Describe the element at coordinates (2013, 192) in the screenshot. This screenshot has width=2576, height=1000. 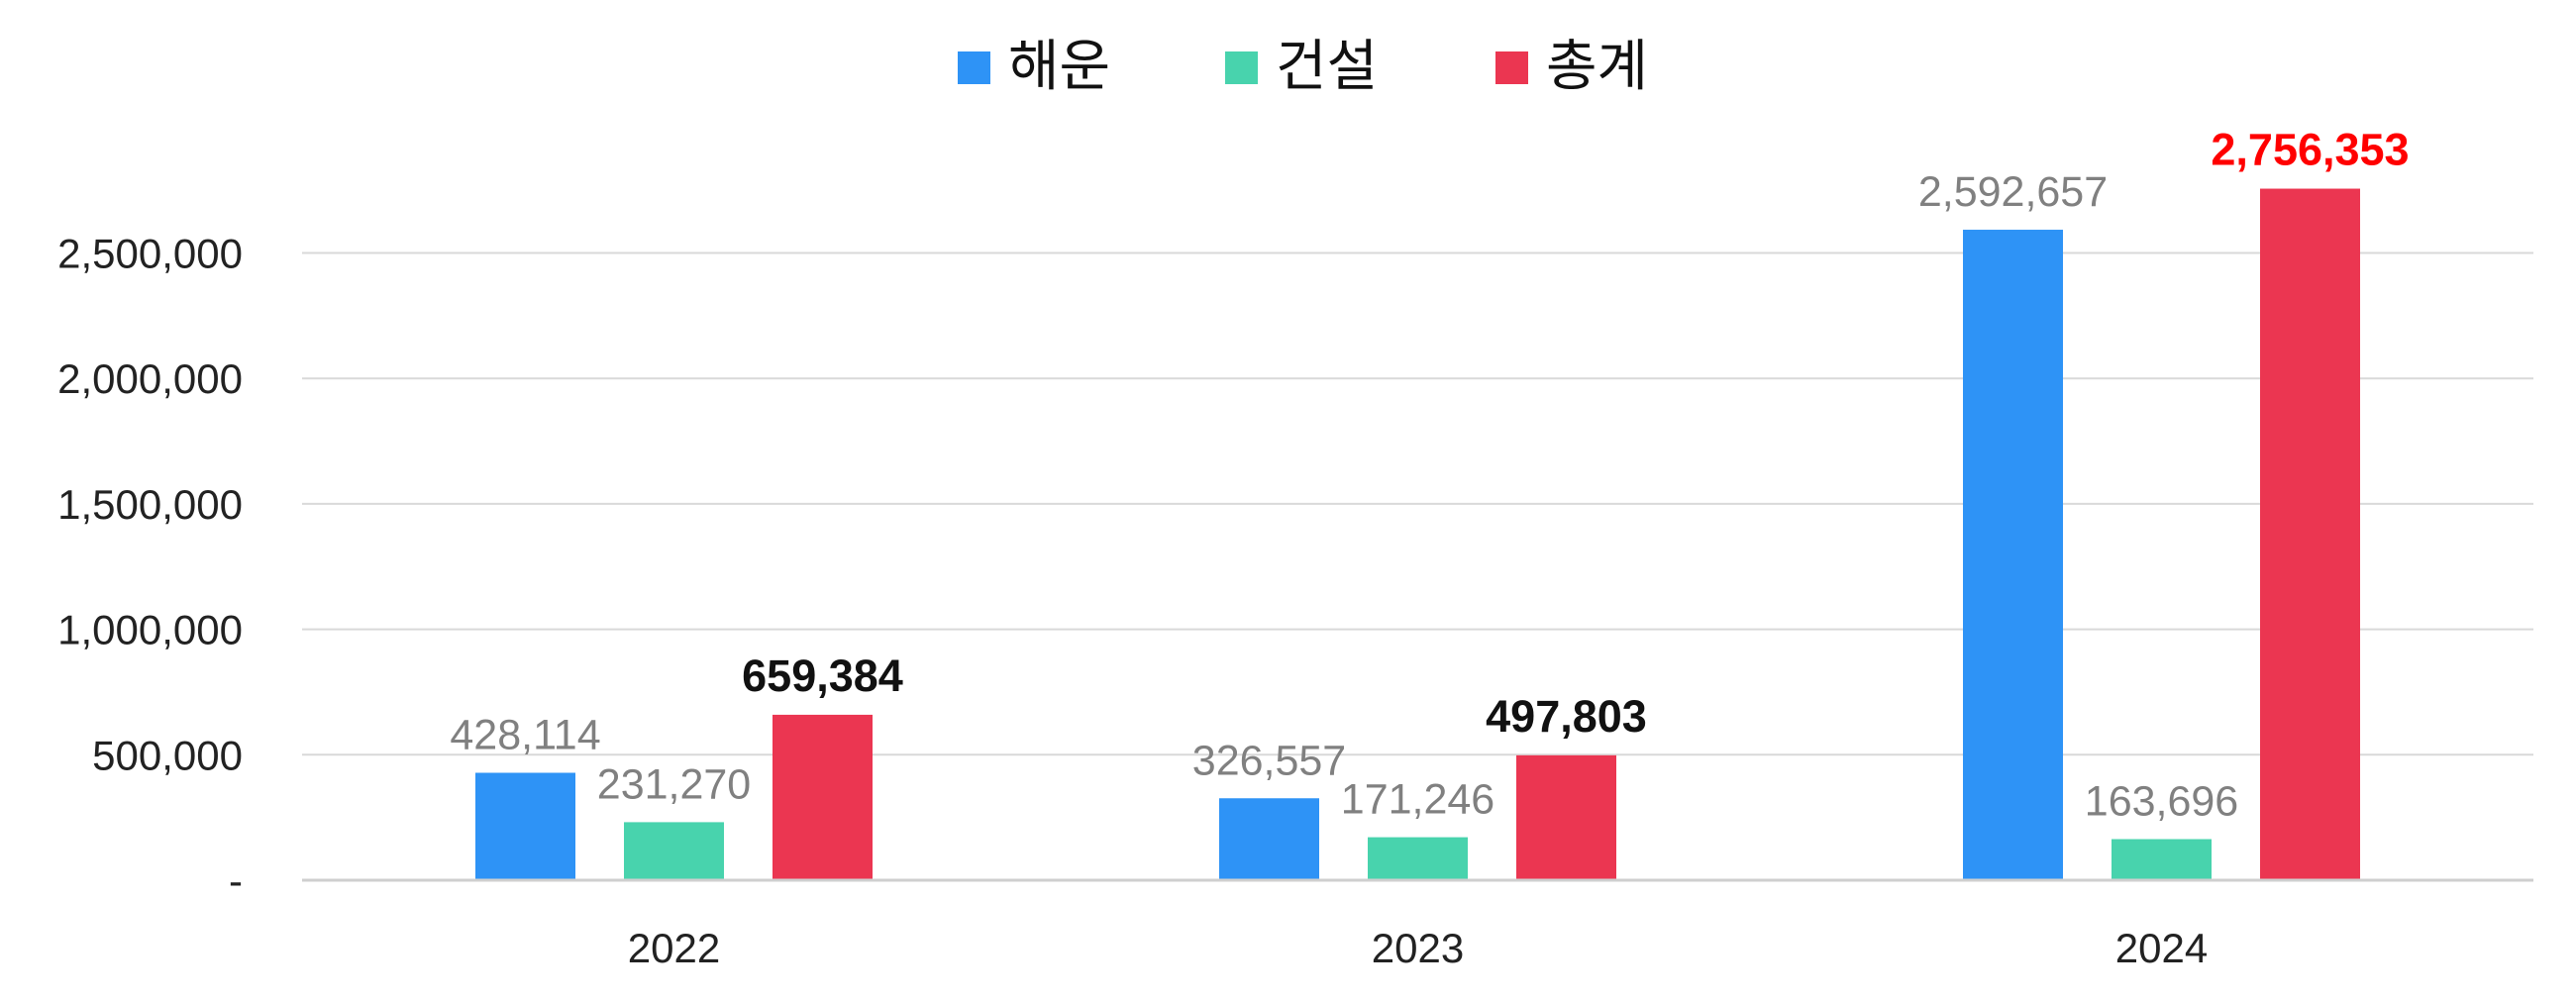
I see `data-label: 2,592,657` at that location.